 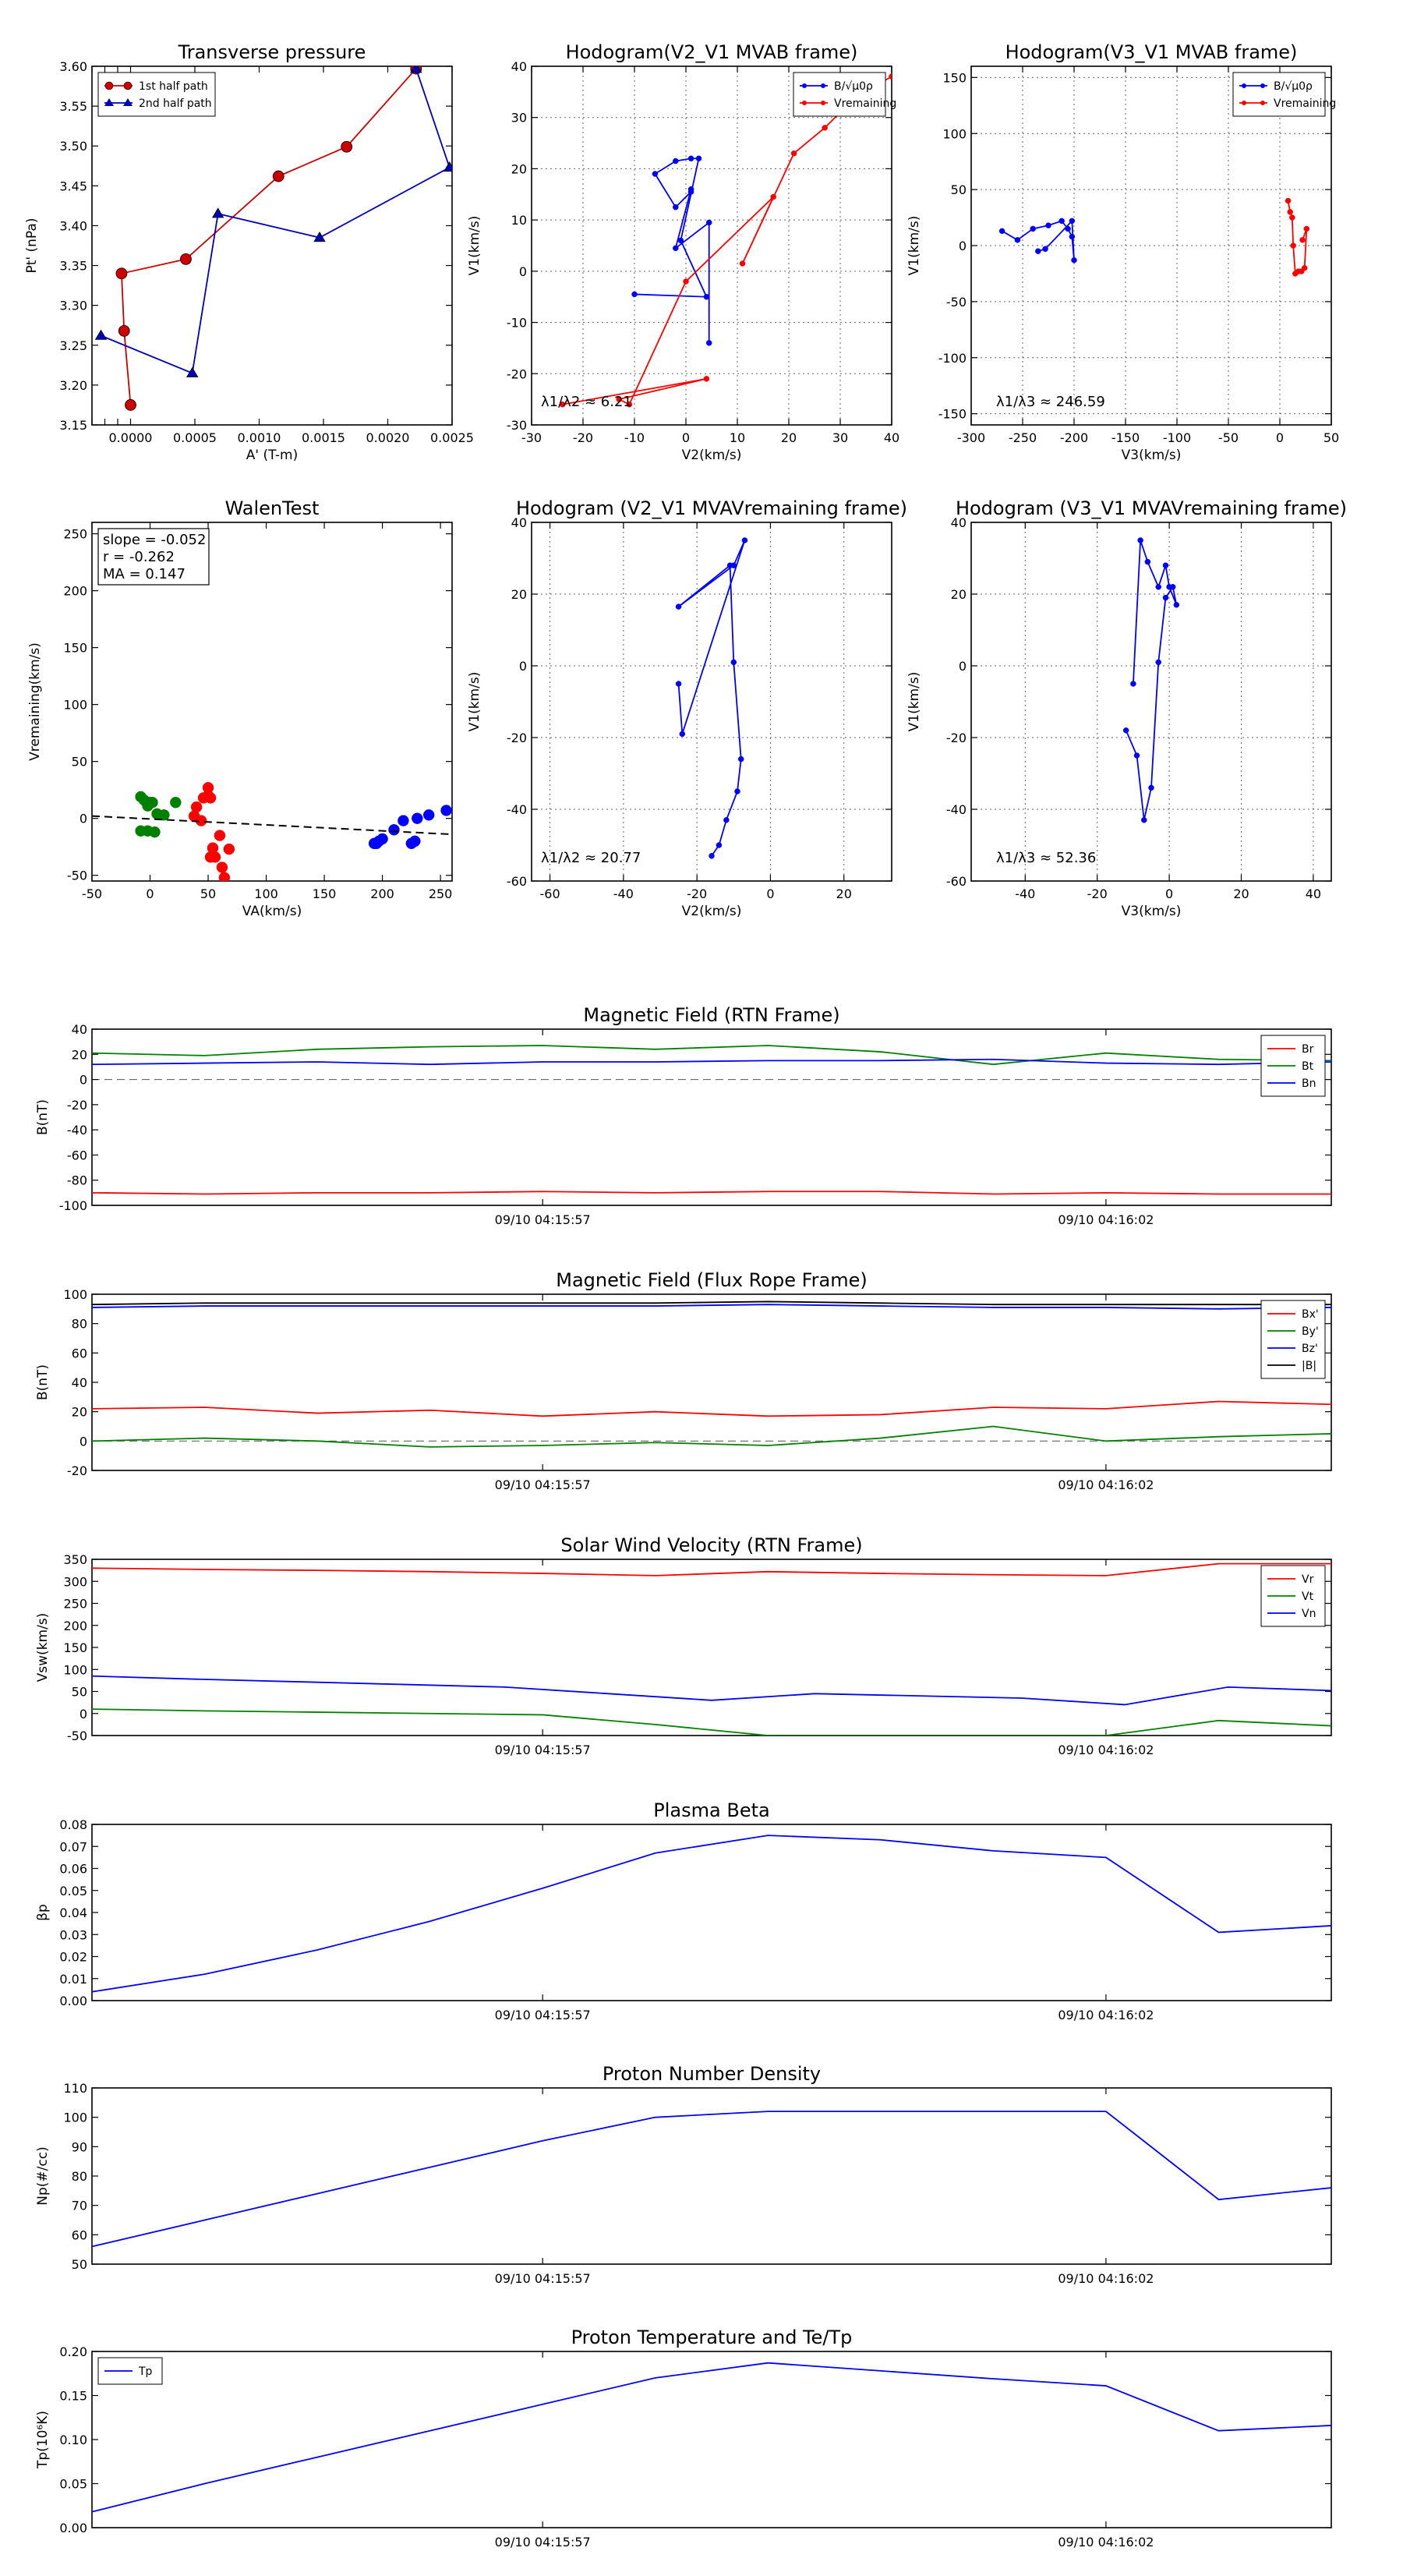 I want to click on y-tick-label: 3.60, so click(x=73, y=66).